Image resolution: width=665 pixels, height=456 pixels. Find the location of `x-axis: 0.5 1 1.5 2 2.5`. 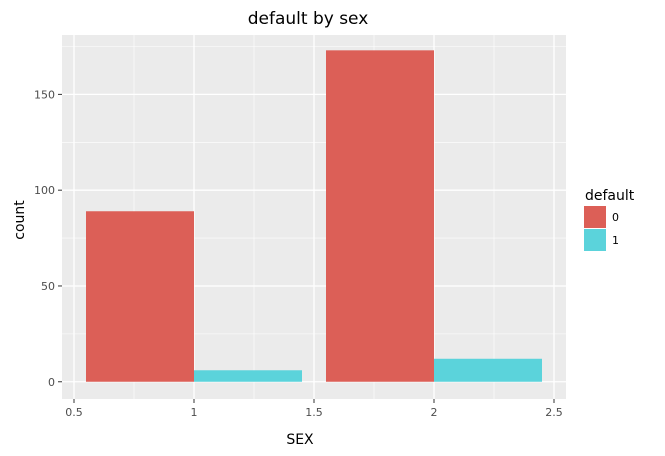

x-axis: 0.5 1 1.5 2 2.5 is located at coordinates (314, 409).